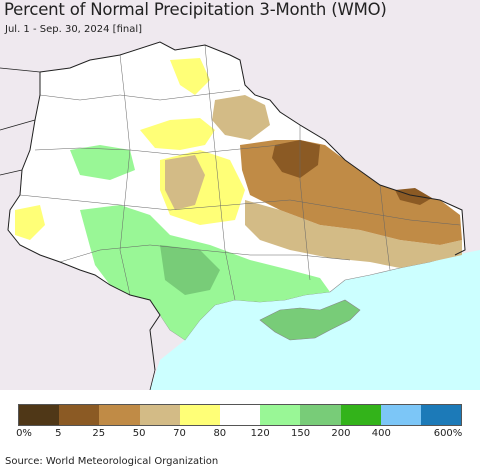 Image resolution: width=480 pixels, height=470 pixels. Describe the element at coordinates (353, 234) in the screenshot. I see `tan-area-east` at that location.